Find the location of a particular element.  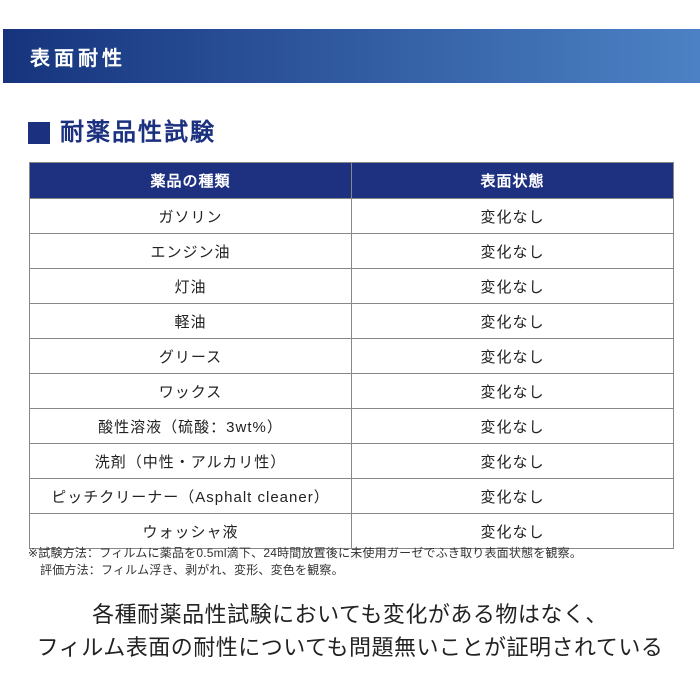

table-row: 灯油 変化なし is located at coordinates (351, 286).